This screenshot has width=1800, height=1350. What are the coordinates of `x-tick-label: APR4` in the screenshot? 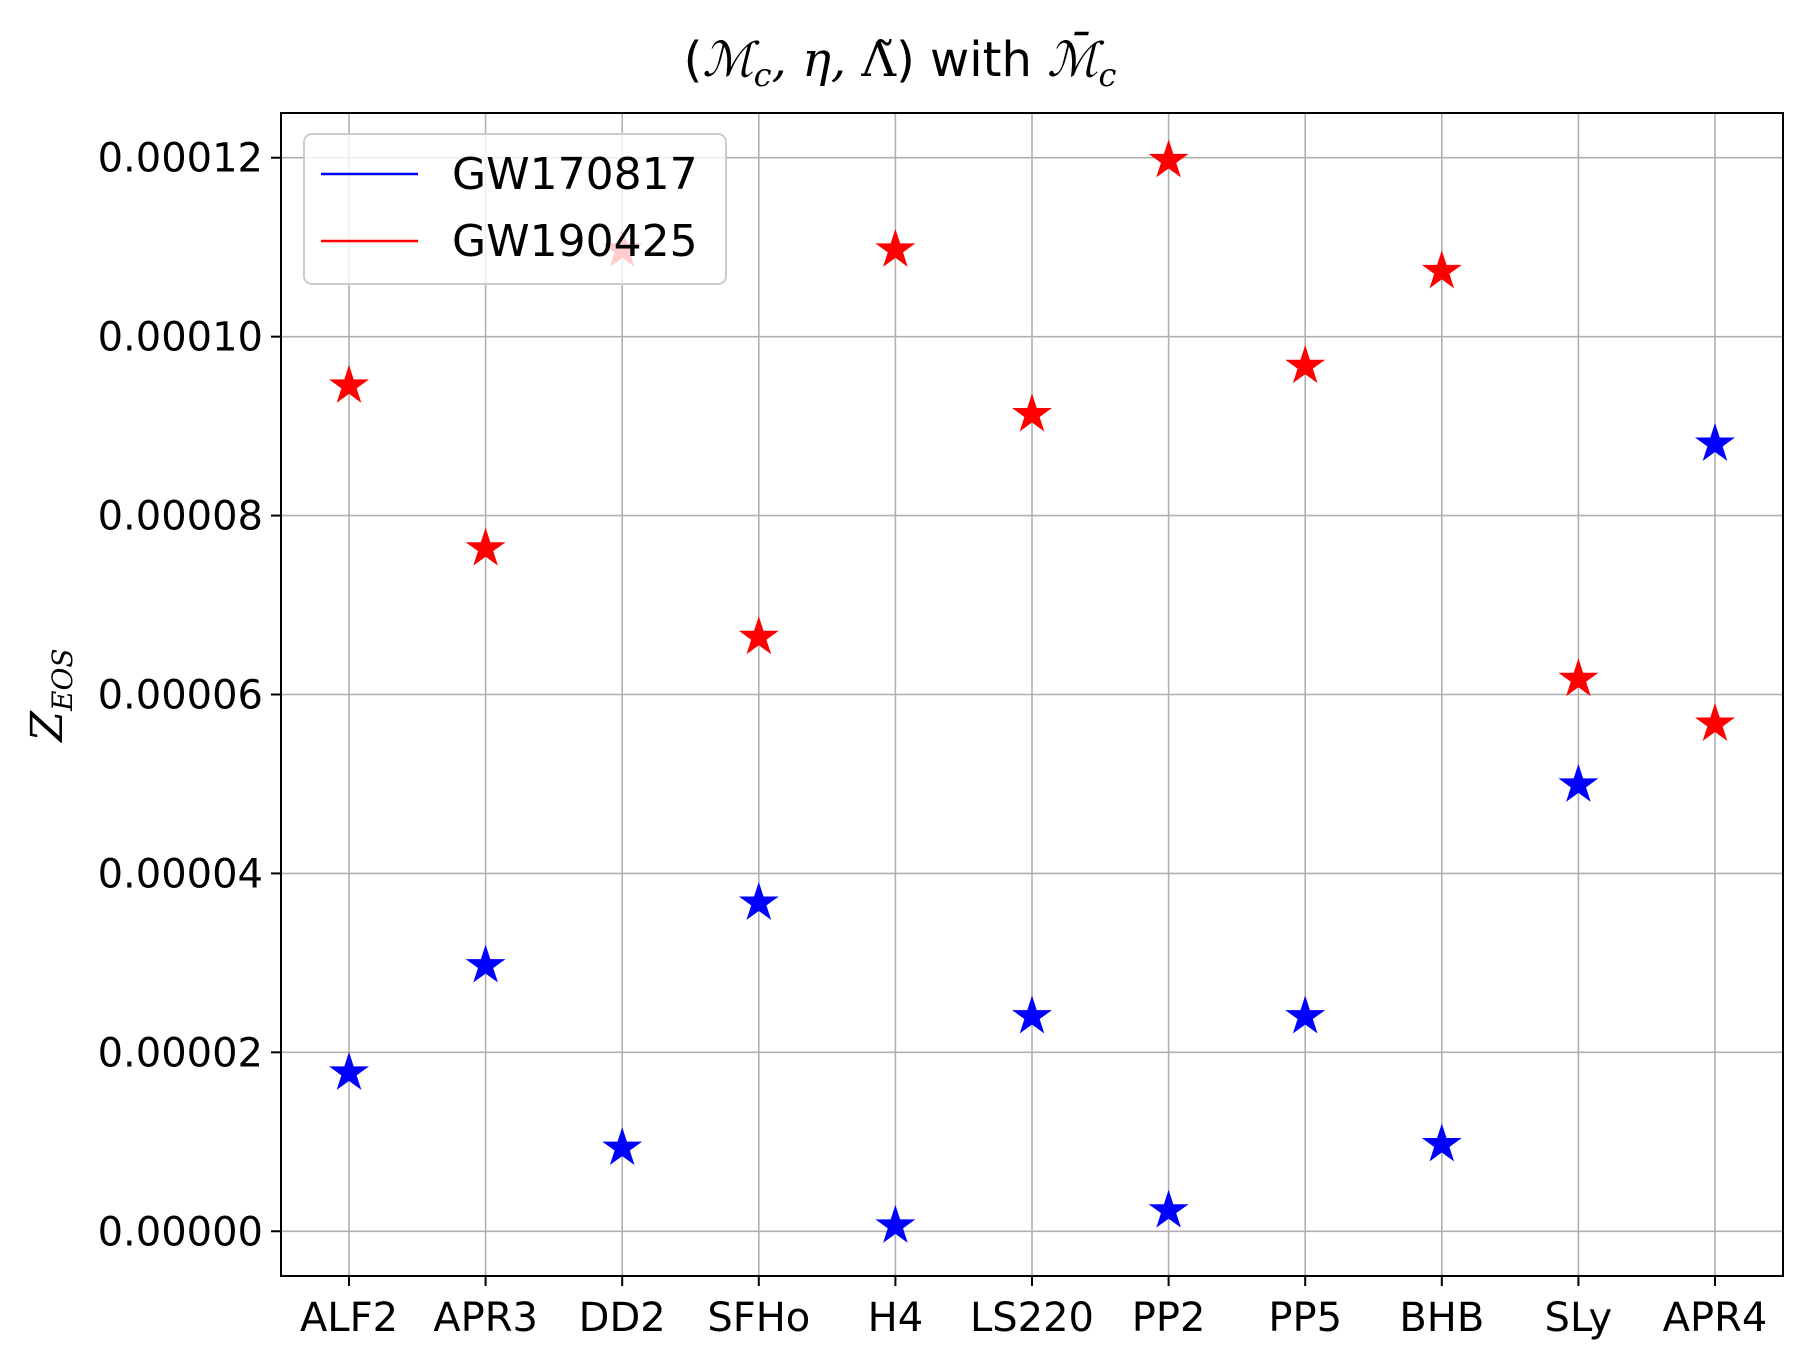 It's located at (1715, 1318).